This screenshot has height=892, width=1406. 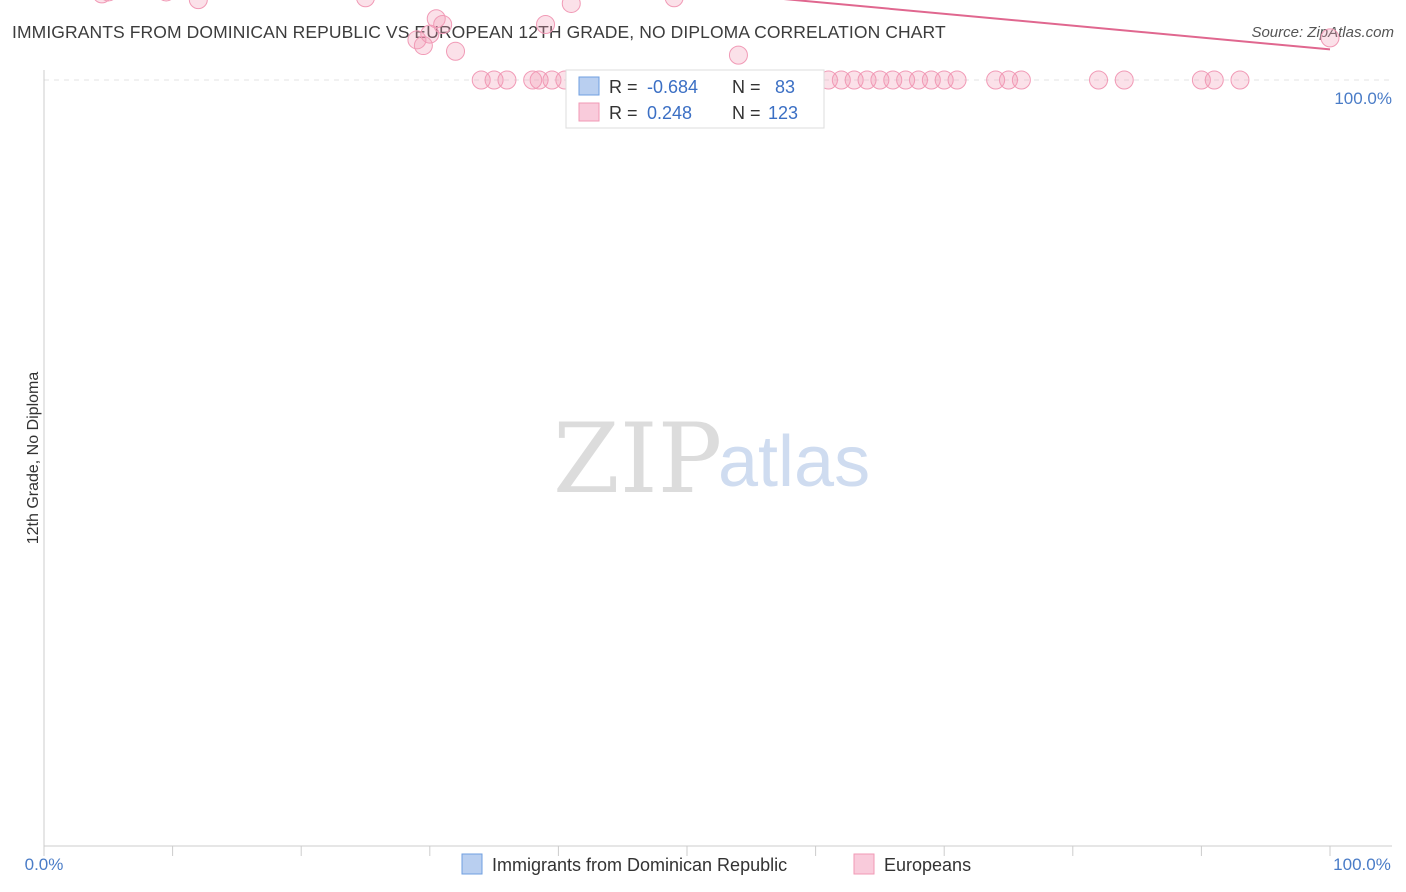 What do you see at coordinates (672, 87) in the screenshot?
I see `stats-r-value-blue: -0.684` at bounding box center [672, 87].